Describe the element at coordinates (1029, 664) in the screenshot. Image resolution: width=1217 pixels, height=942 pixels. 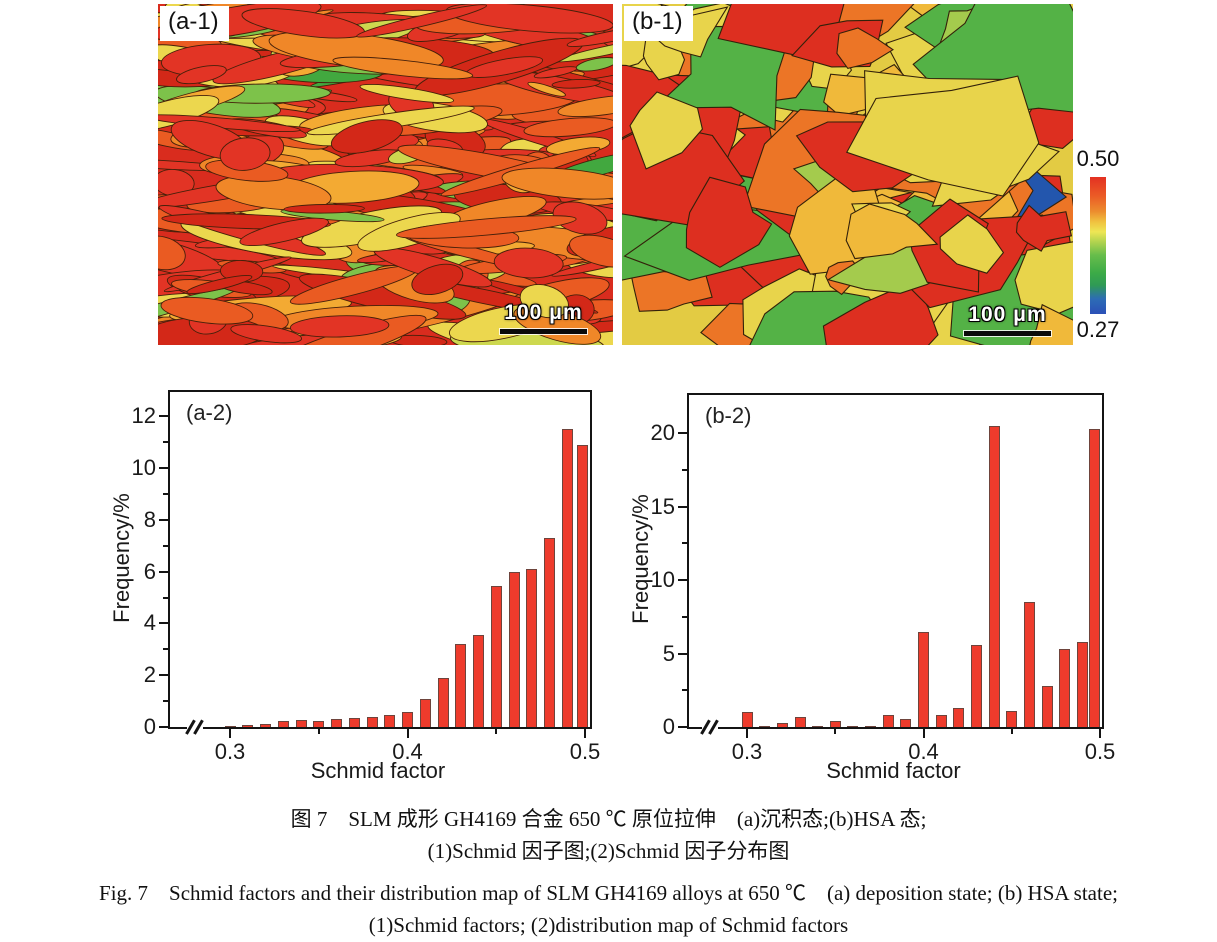
I see `bar-0.46` at that location.